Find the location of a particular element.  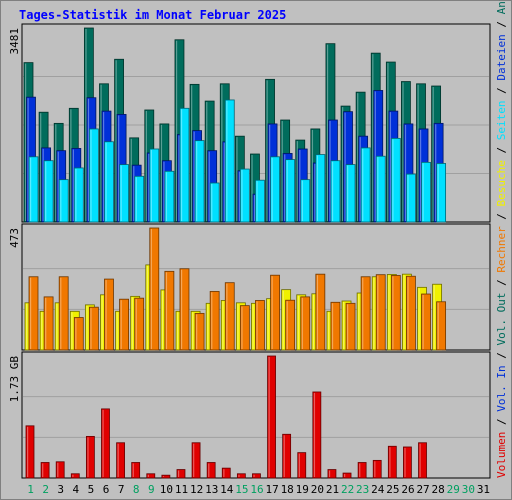

bar-dateien-day-24-highlight is located at coordinates (375, 156).